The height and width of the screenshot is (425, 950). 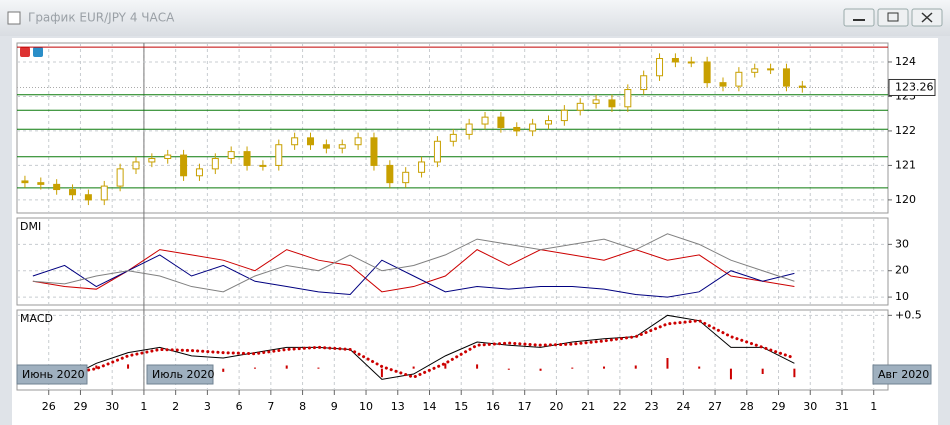 I want to click on last-price-box, so click(x=912, y=87).